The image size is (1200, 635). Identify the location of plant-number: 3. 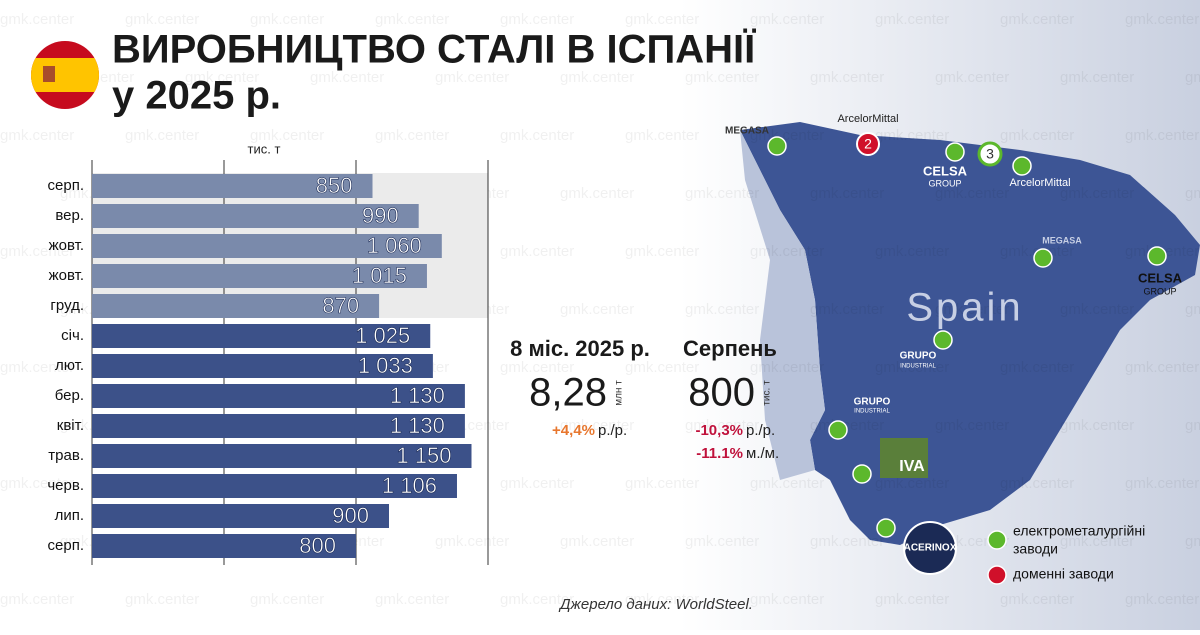
(990, 154).